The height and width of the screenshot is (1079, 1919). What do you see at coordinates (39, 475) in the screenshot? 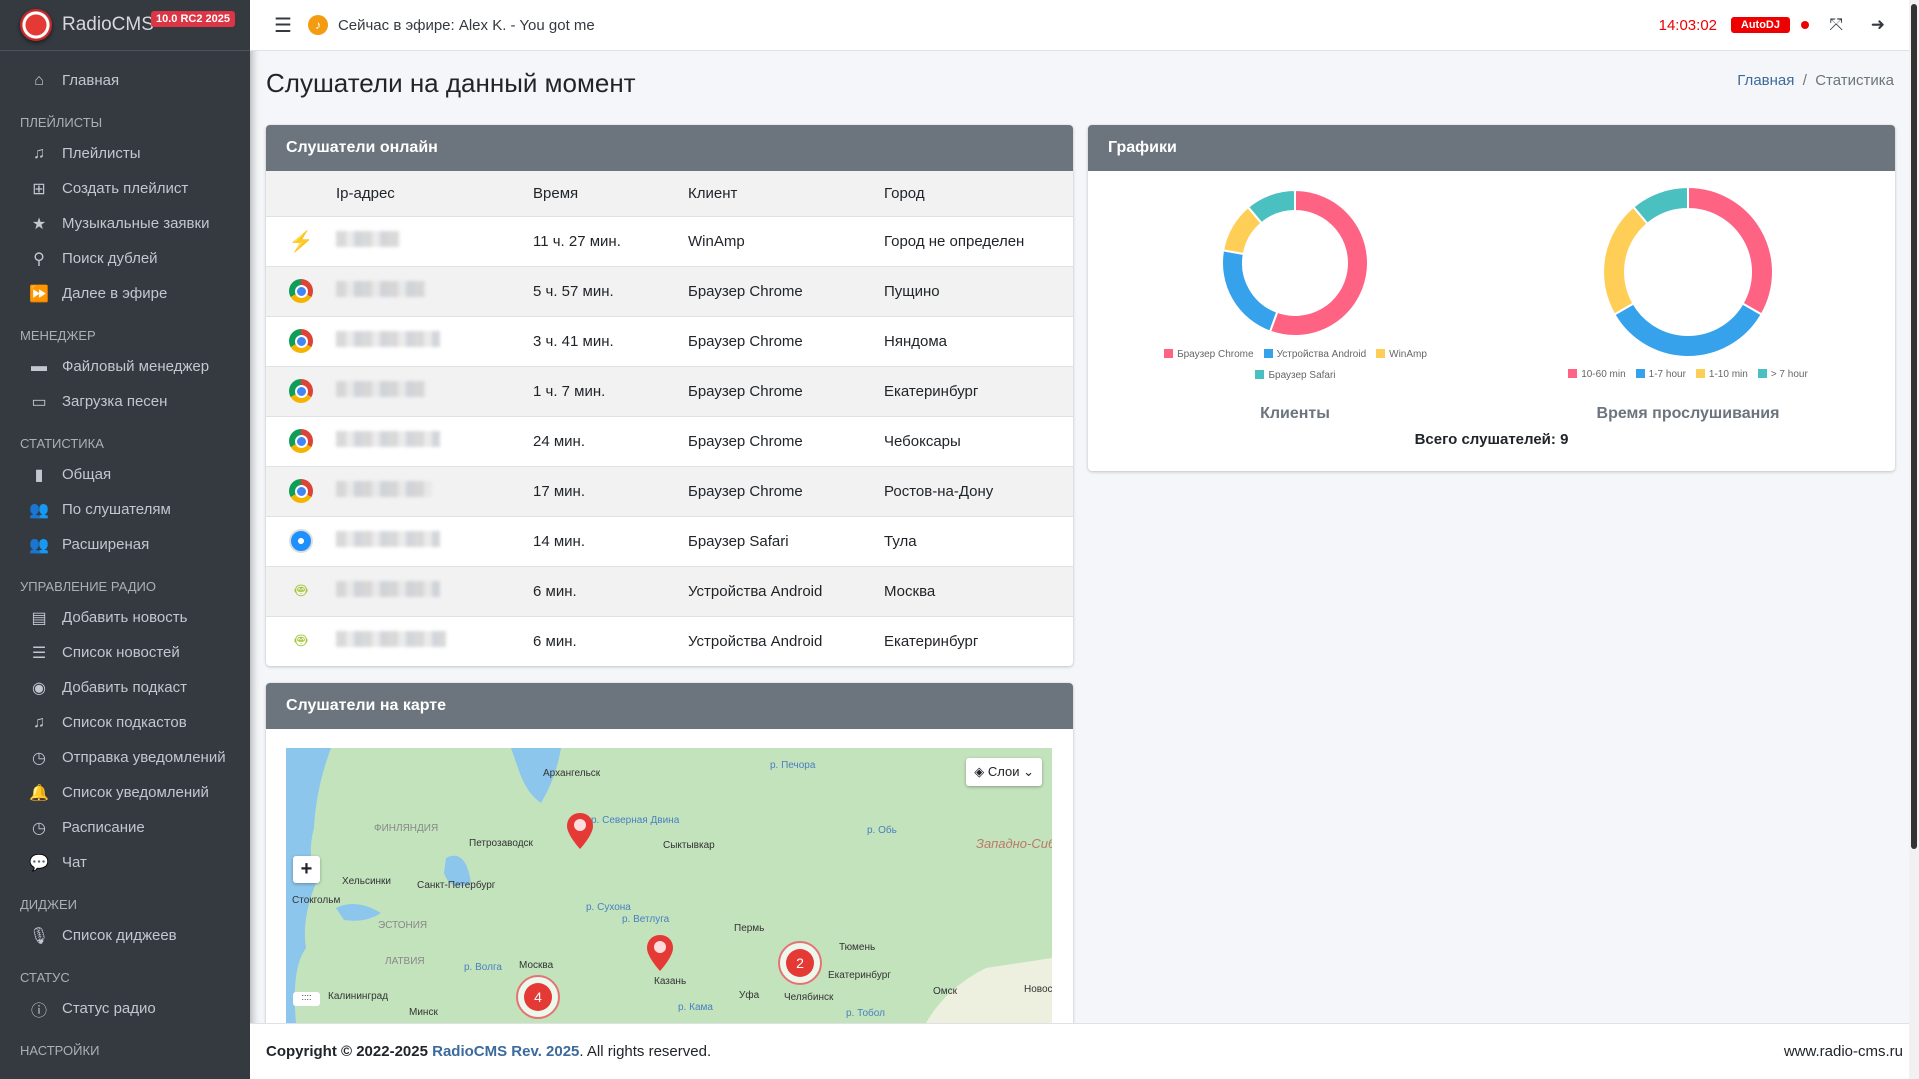
I see `signal-icon: ▮` at bounding box center [39, 475].